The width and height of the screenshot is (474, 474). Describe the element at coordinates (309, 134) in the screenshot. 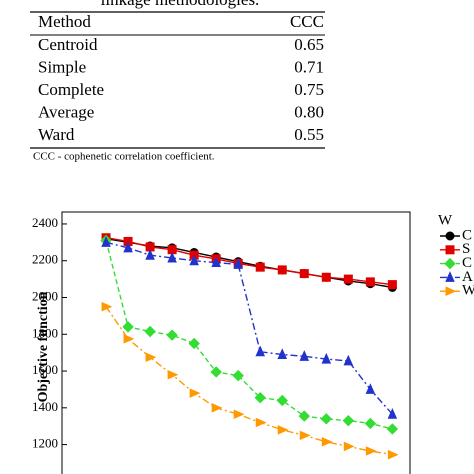

I see `table-cell: 0.55` at that location.